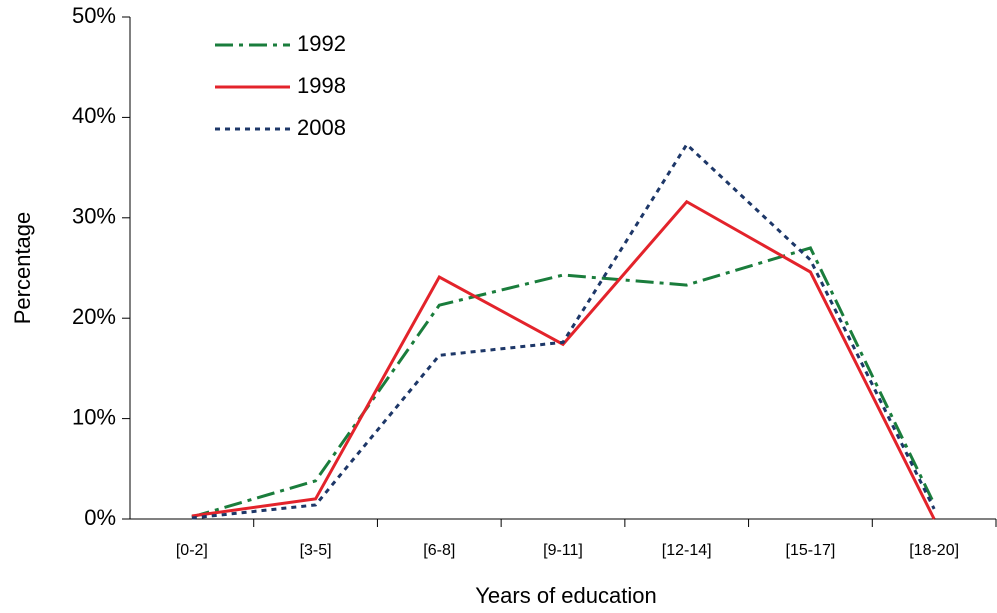  Describe the element at coordinates (811, 550) in the screenshot. I see `x-tick-label: [15-17]` at that location.